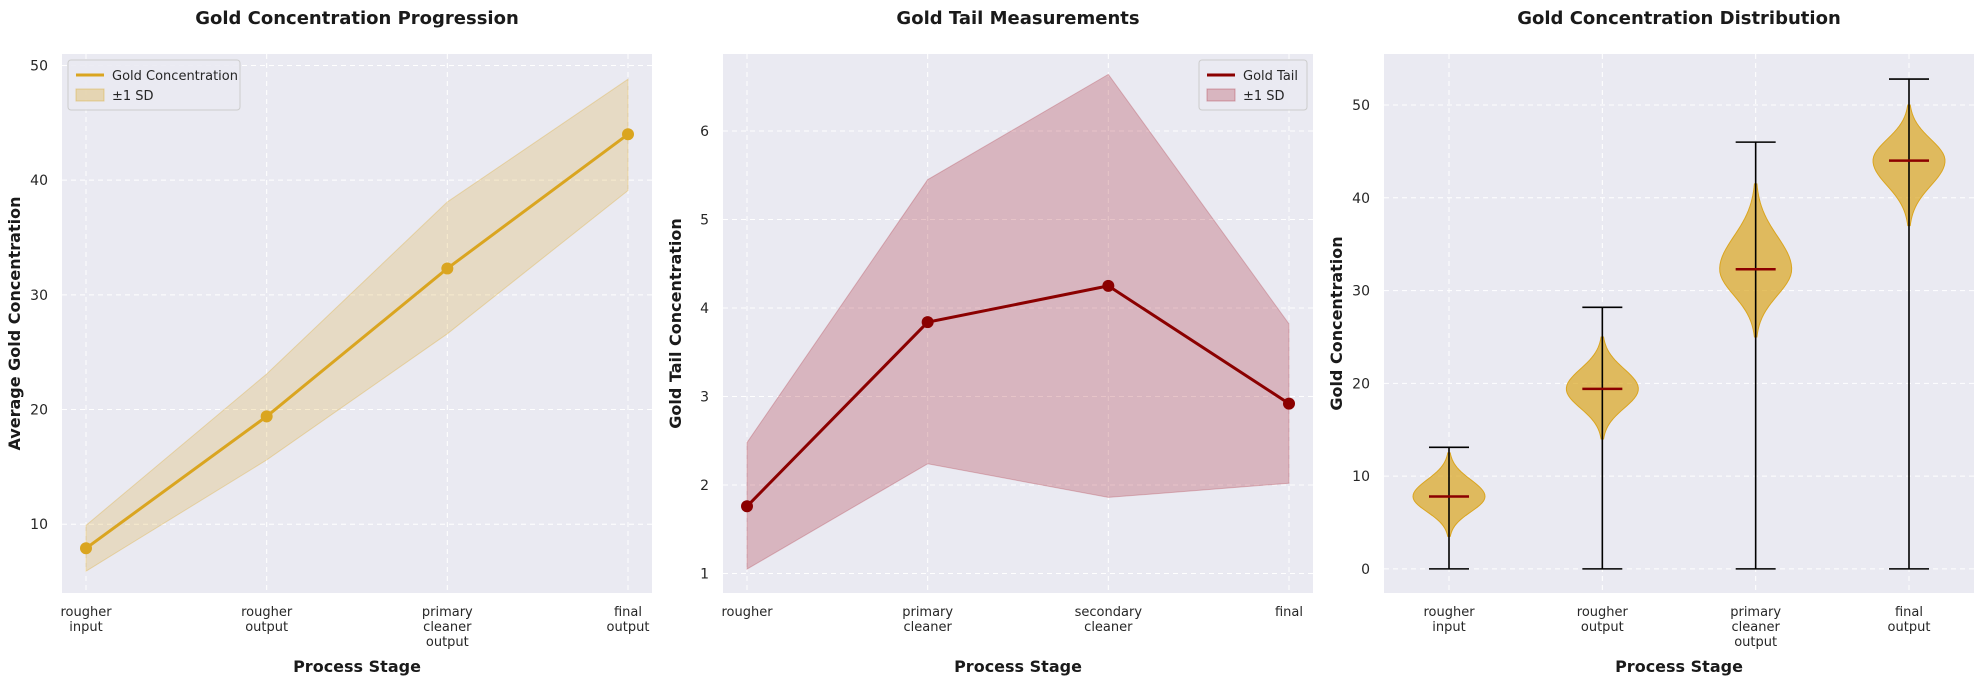  I want to click on legend-label: Gold Tail, so click(1270, 76).